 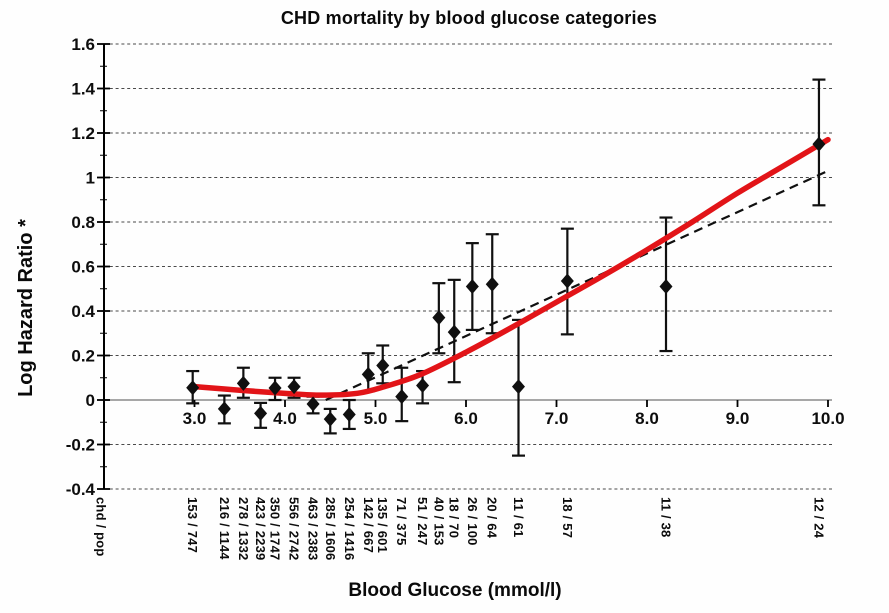 I want to click on category-label: 216 / 1144, so click(x=224, y=528).